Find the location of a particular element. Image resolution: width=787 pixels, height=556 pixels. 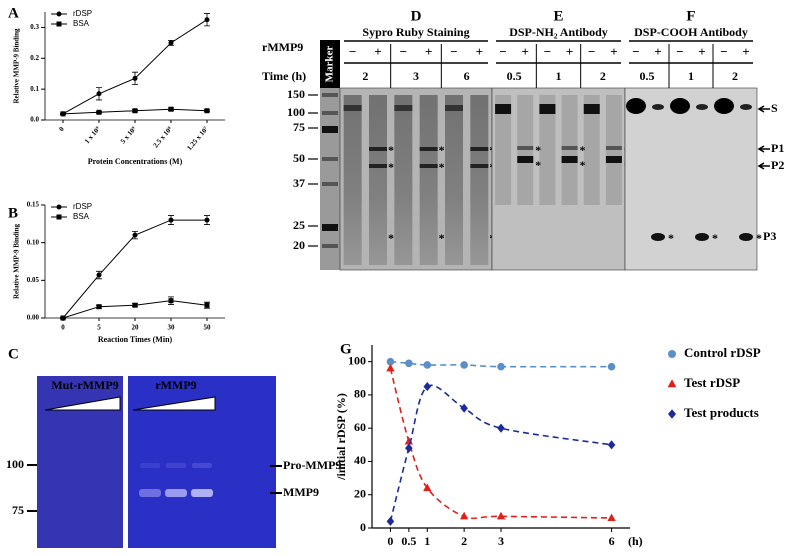

y-axis-label: /initial rDSP (%) is located at coordinates (341, 437).